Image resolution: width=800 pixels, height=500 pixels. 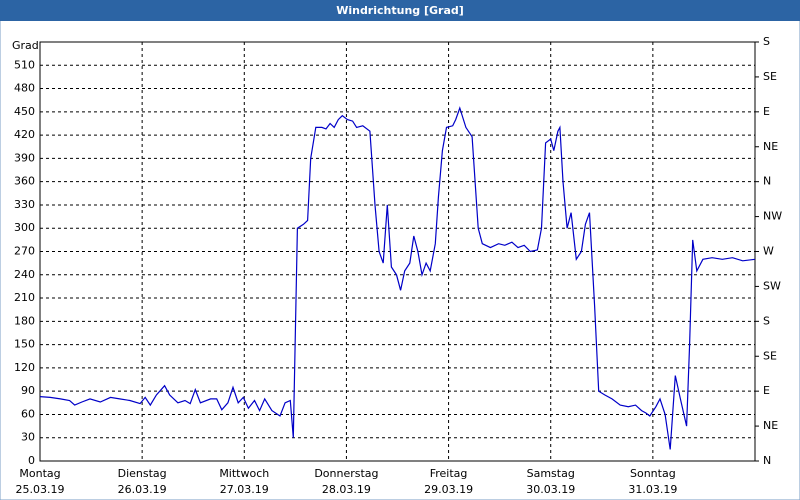 What do you see at coordinates (24, 88) in the screenshot?
I see `y-tick-label: 480` at bounding box center [24, 88].